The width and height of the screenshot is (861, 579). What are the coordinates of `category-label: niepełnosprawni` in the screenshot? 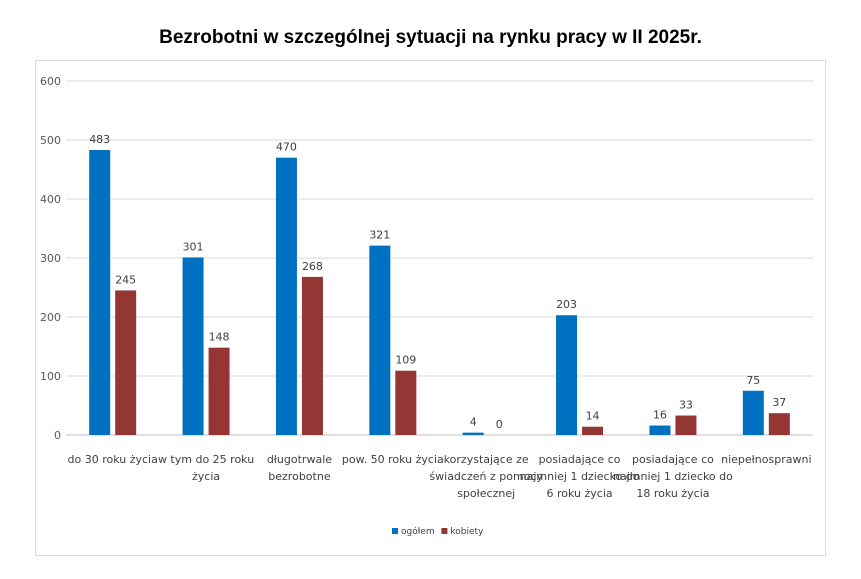 It's located at (766, 459).